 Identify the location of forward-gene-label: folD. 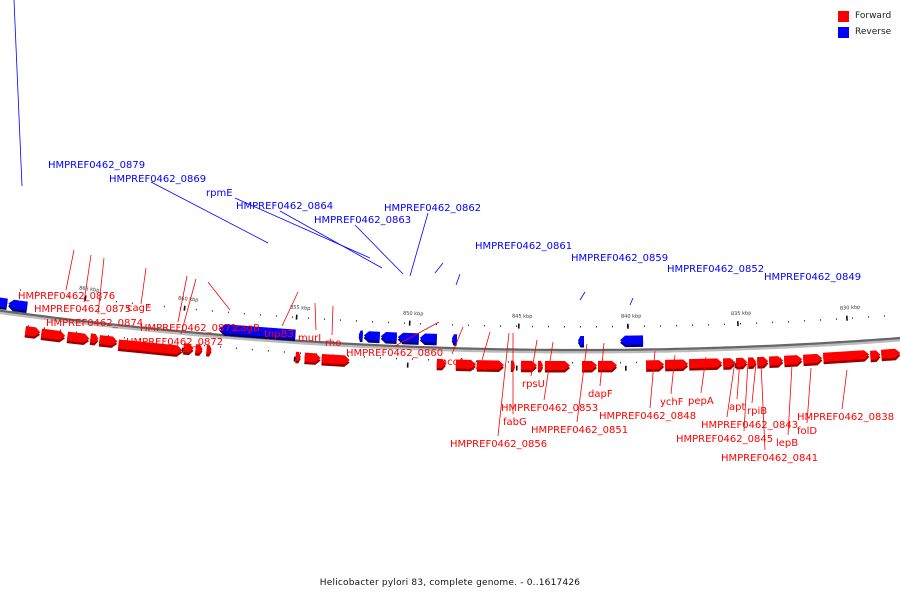
(807, 431).